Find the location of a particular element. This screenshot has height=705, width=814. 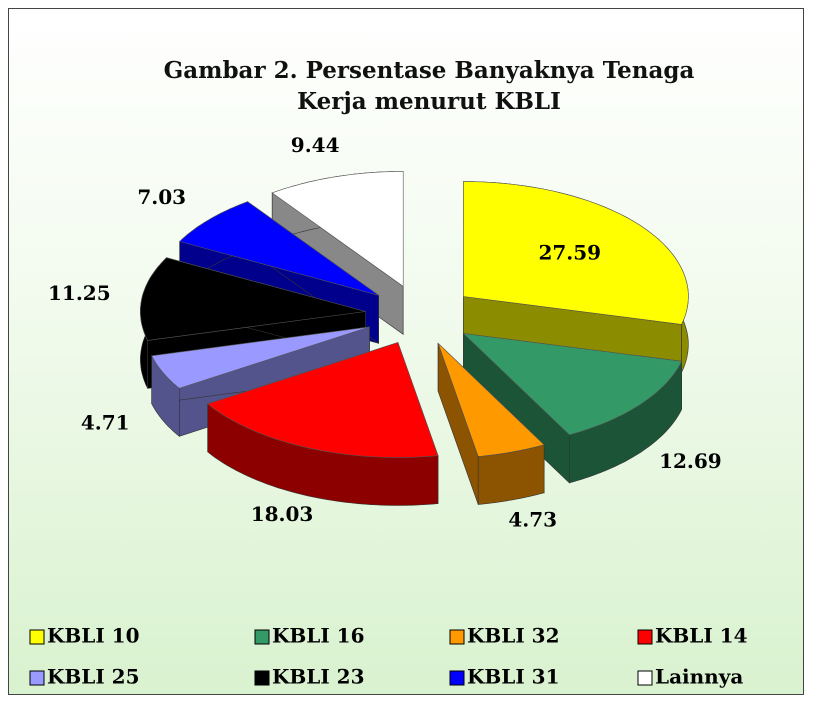

legend-label: KBLI 14 is located at coordinates (701, 636).